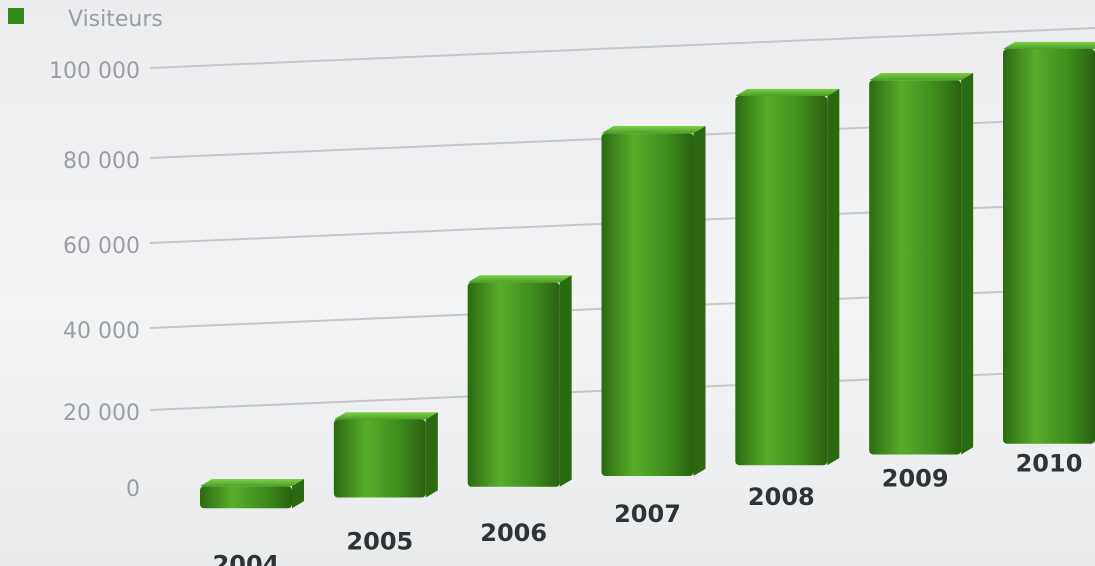 The image size is (1095, 566). Describe the element at coordinates (513, 533) in the screenshot. I see `x-tick-label: 2006` at that location.